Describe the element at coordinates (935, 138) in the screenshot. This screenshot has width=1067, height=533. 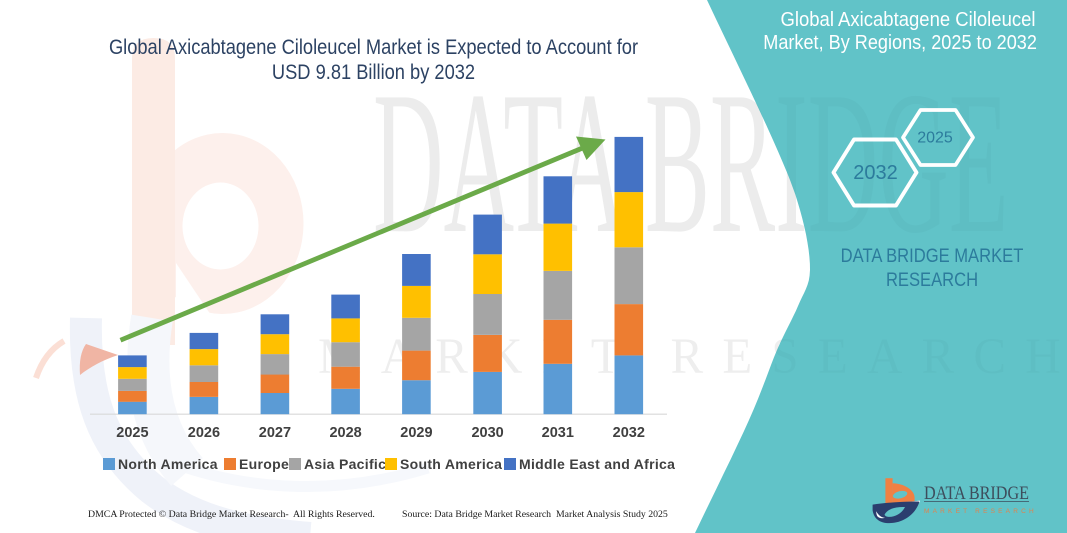
I see `svg-text: 2025` at that location.